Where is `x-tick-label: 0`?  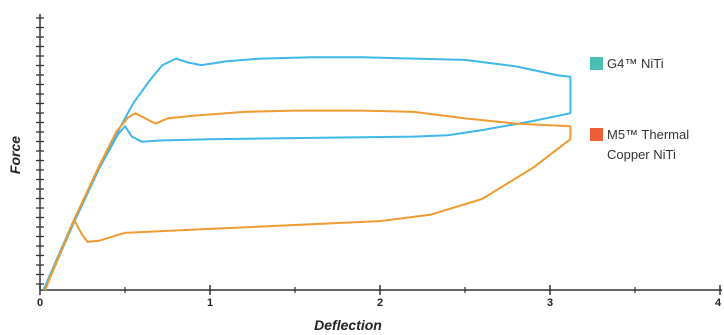 x-tick-label: 0 is located at coordinates (40, 303).